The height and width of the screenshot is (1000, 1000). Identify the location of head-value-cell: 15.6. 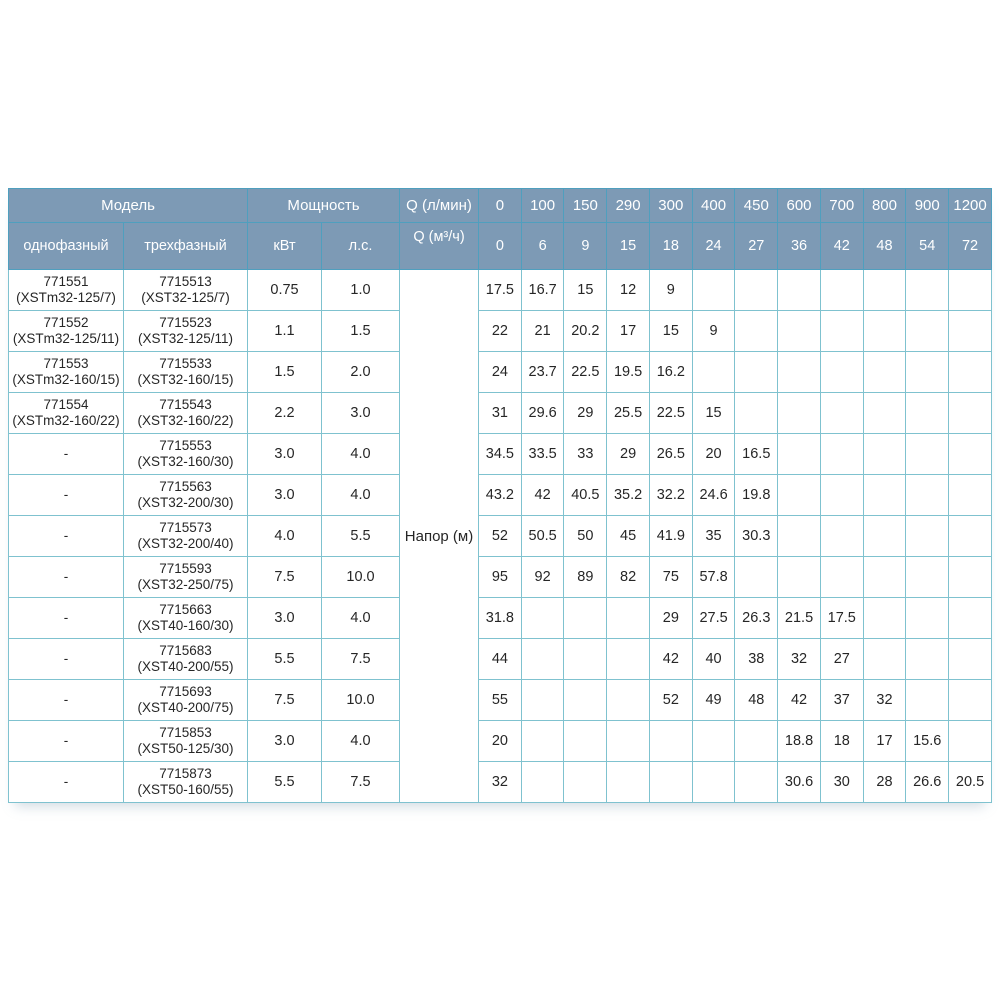
(927, 741).